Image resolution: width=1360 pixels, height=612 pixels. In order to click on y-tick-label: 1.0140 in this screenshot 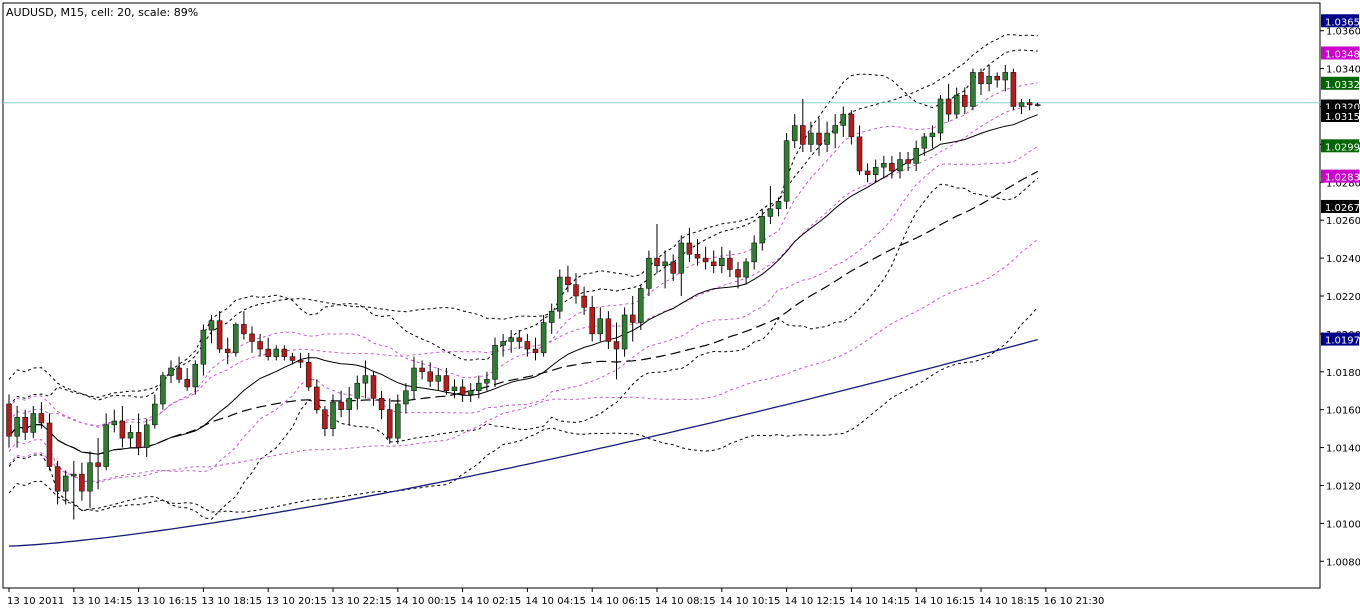, I will do `click(1343, 449)`.